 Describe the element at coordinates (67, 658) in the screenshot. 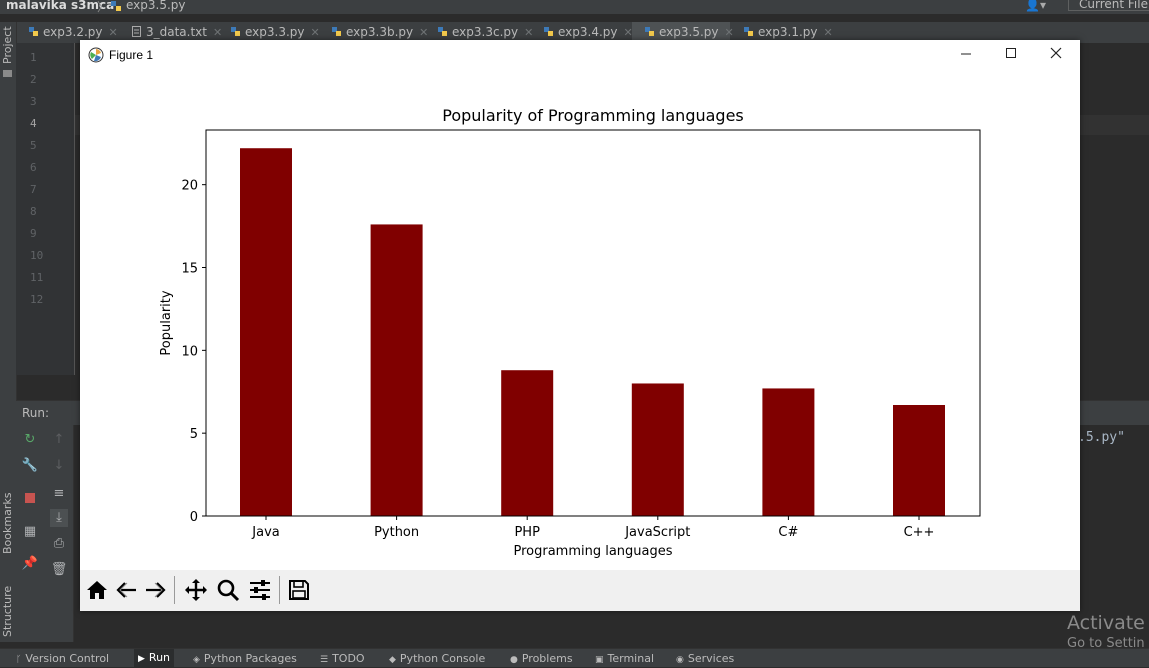

I see `tool-window-label: Version Control` at that location.